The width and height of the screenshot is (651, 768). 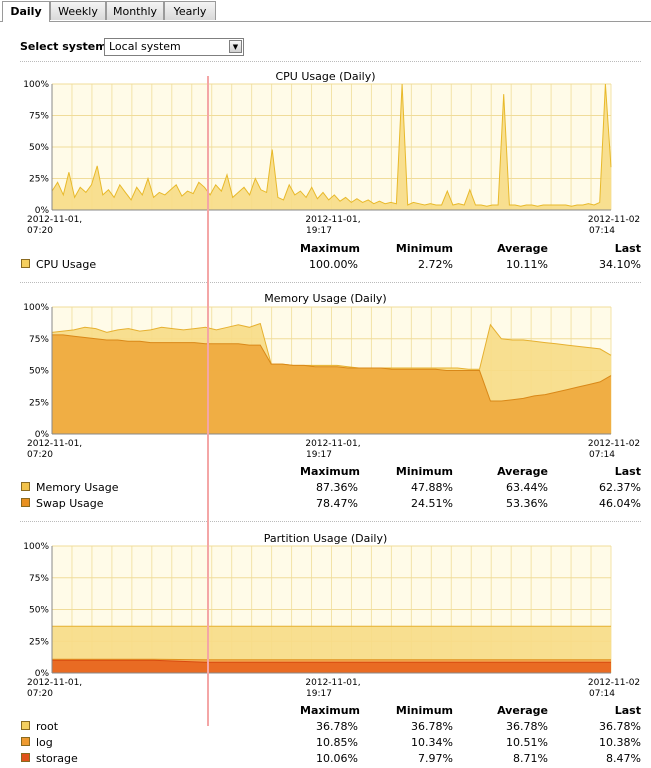 What do you see at coordinates (627, 471) in the screenshot?
I see `memory-last-header: Last` at bounding box center [627, 471].